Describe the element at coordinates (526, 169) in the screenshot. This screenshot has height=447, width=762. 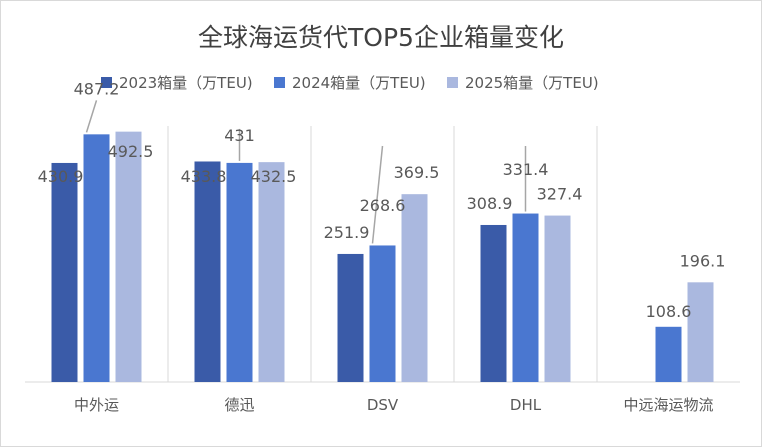
I see `data-label: 331.4` at that location.